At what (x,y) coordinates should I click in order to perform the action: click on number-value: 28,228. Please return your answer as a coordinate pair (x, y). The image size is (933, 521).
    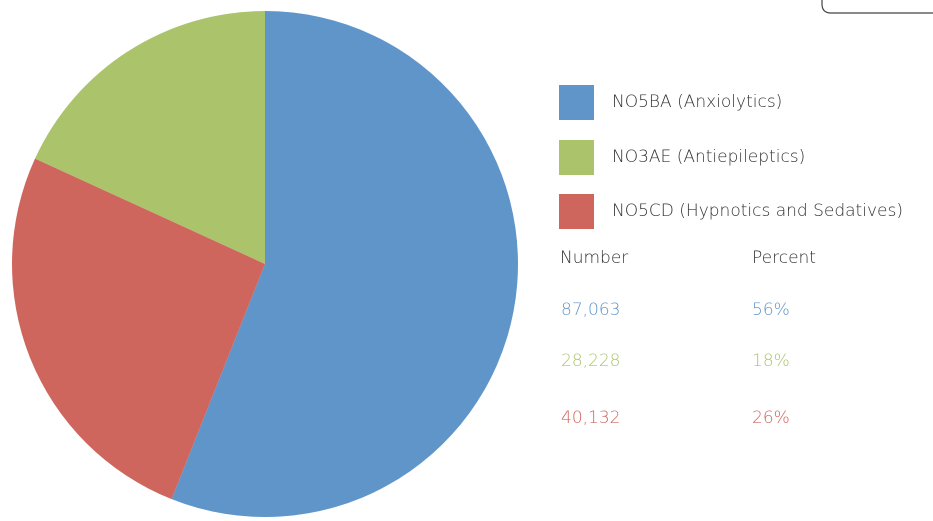
    Looking at the image, I should click on (590, 361).